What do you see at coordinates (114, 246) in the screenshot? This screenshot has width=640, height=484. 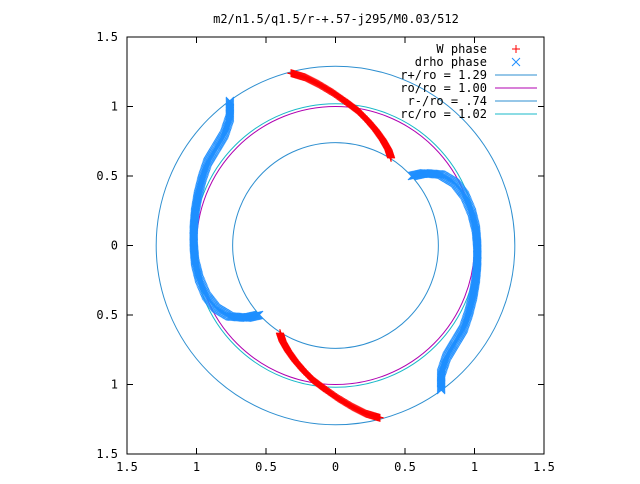 I see `y-tick-label: 0` at bounding box center [114, 246].